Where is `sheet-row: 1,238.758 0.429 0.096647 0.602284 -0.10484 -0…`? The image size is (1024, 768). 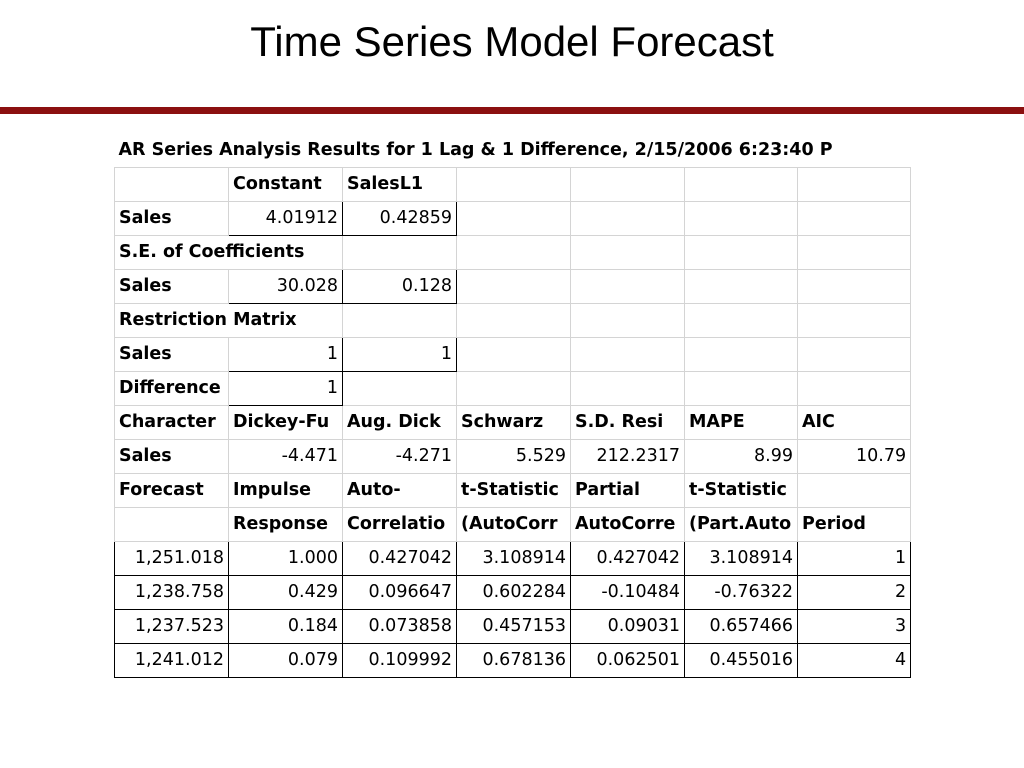 sheet-row: 1,238.758 0.429 0.096647 0.602284 -0.10484 -0… is located at coordinates (513, 592).